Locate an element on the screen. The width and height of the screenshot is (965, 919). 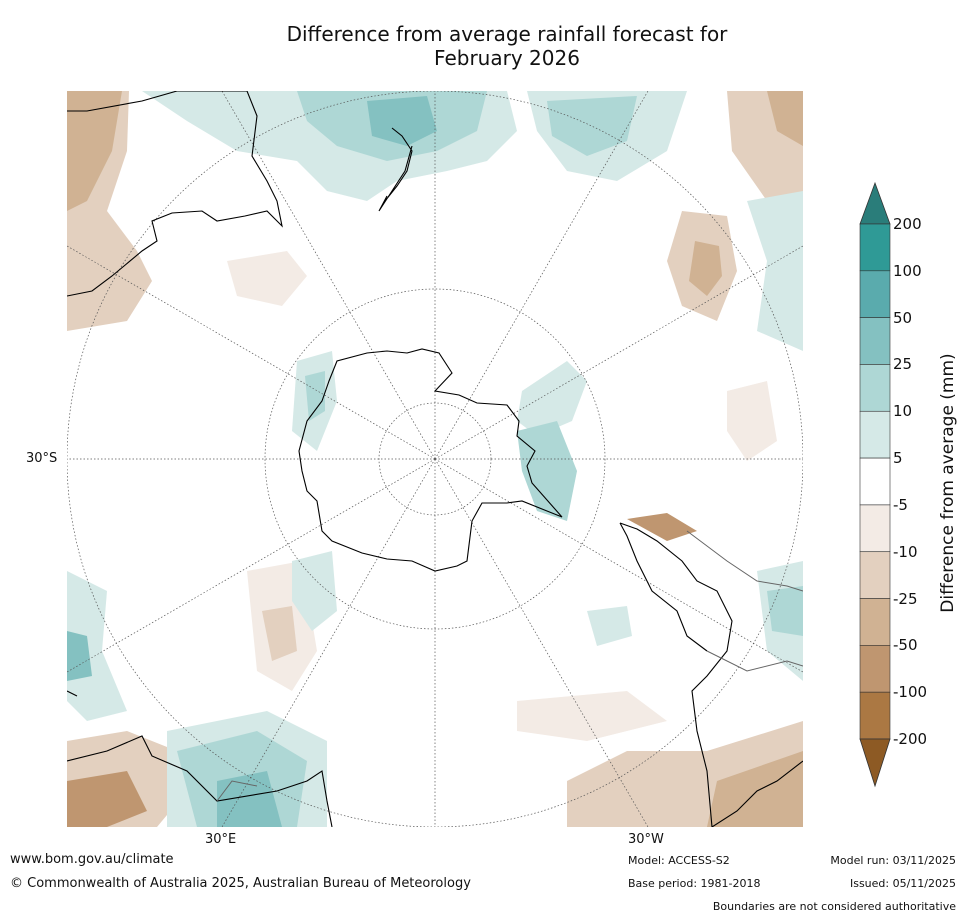
model-run-text: Model run: 03/11/2025 is located at coordinates (893, 860).